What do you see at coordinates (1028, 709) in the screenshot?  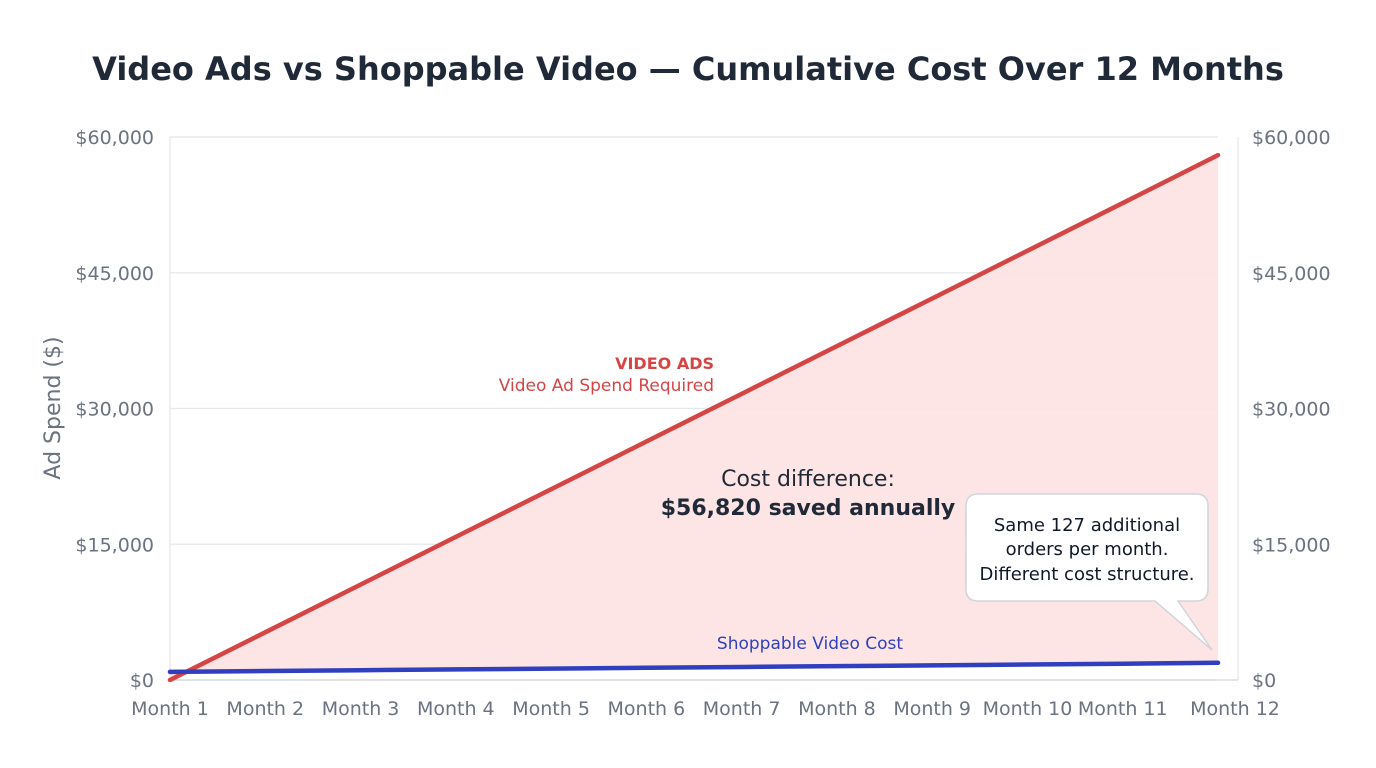 I see `x-tick-10: Month 10` at bounding box center [1028, 709].